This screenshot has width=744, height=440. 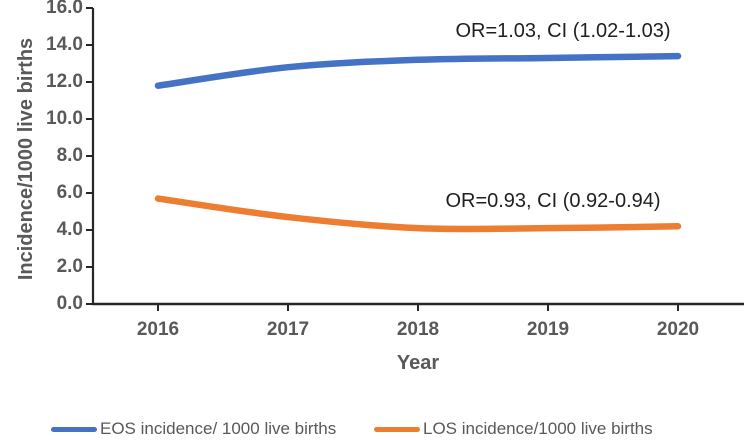 What do you see at coordinates (69, 192) in the screenshot?
I see `y-tick-label: 6.0` at bounding box center [69, 192].